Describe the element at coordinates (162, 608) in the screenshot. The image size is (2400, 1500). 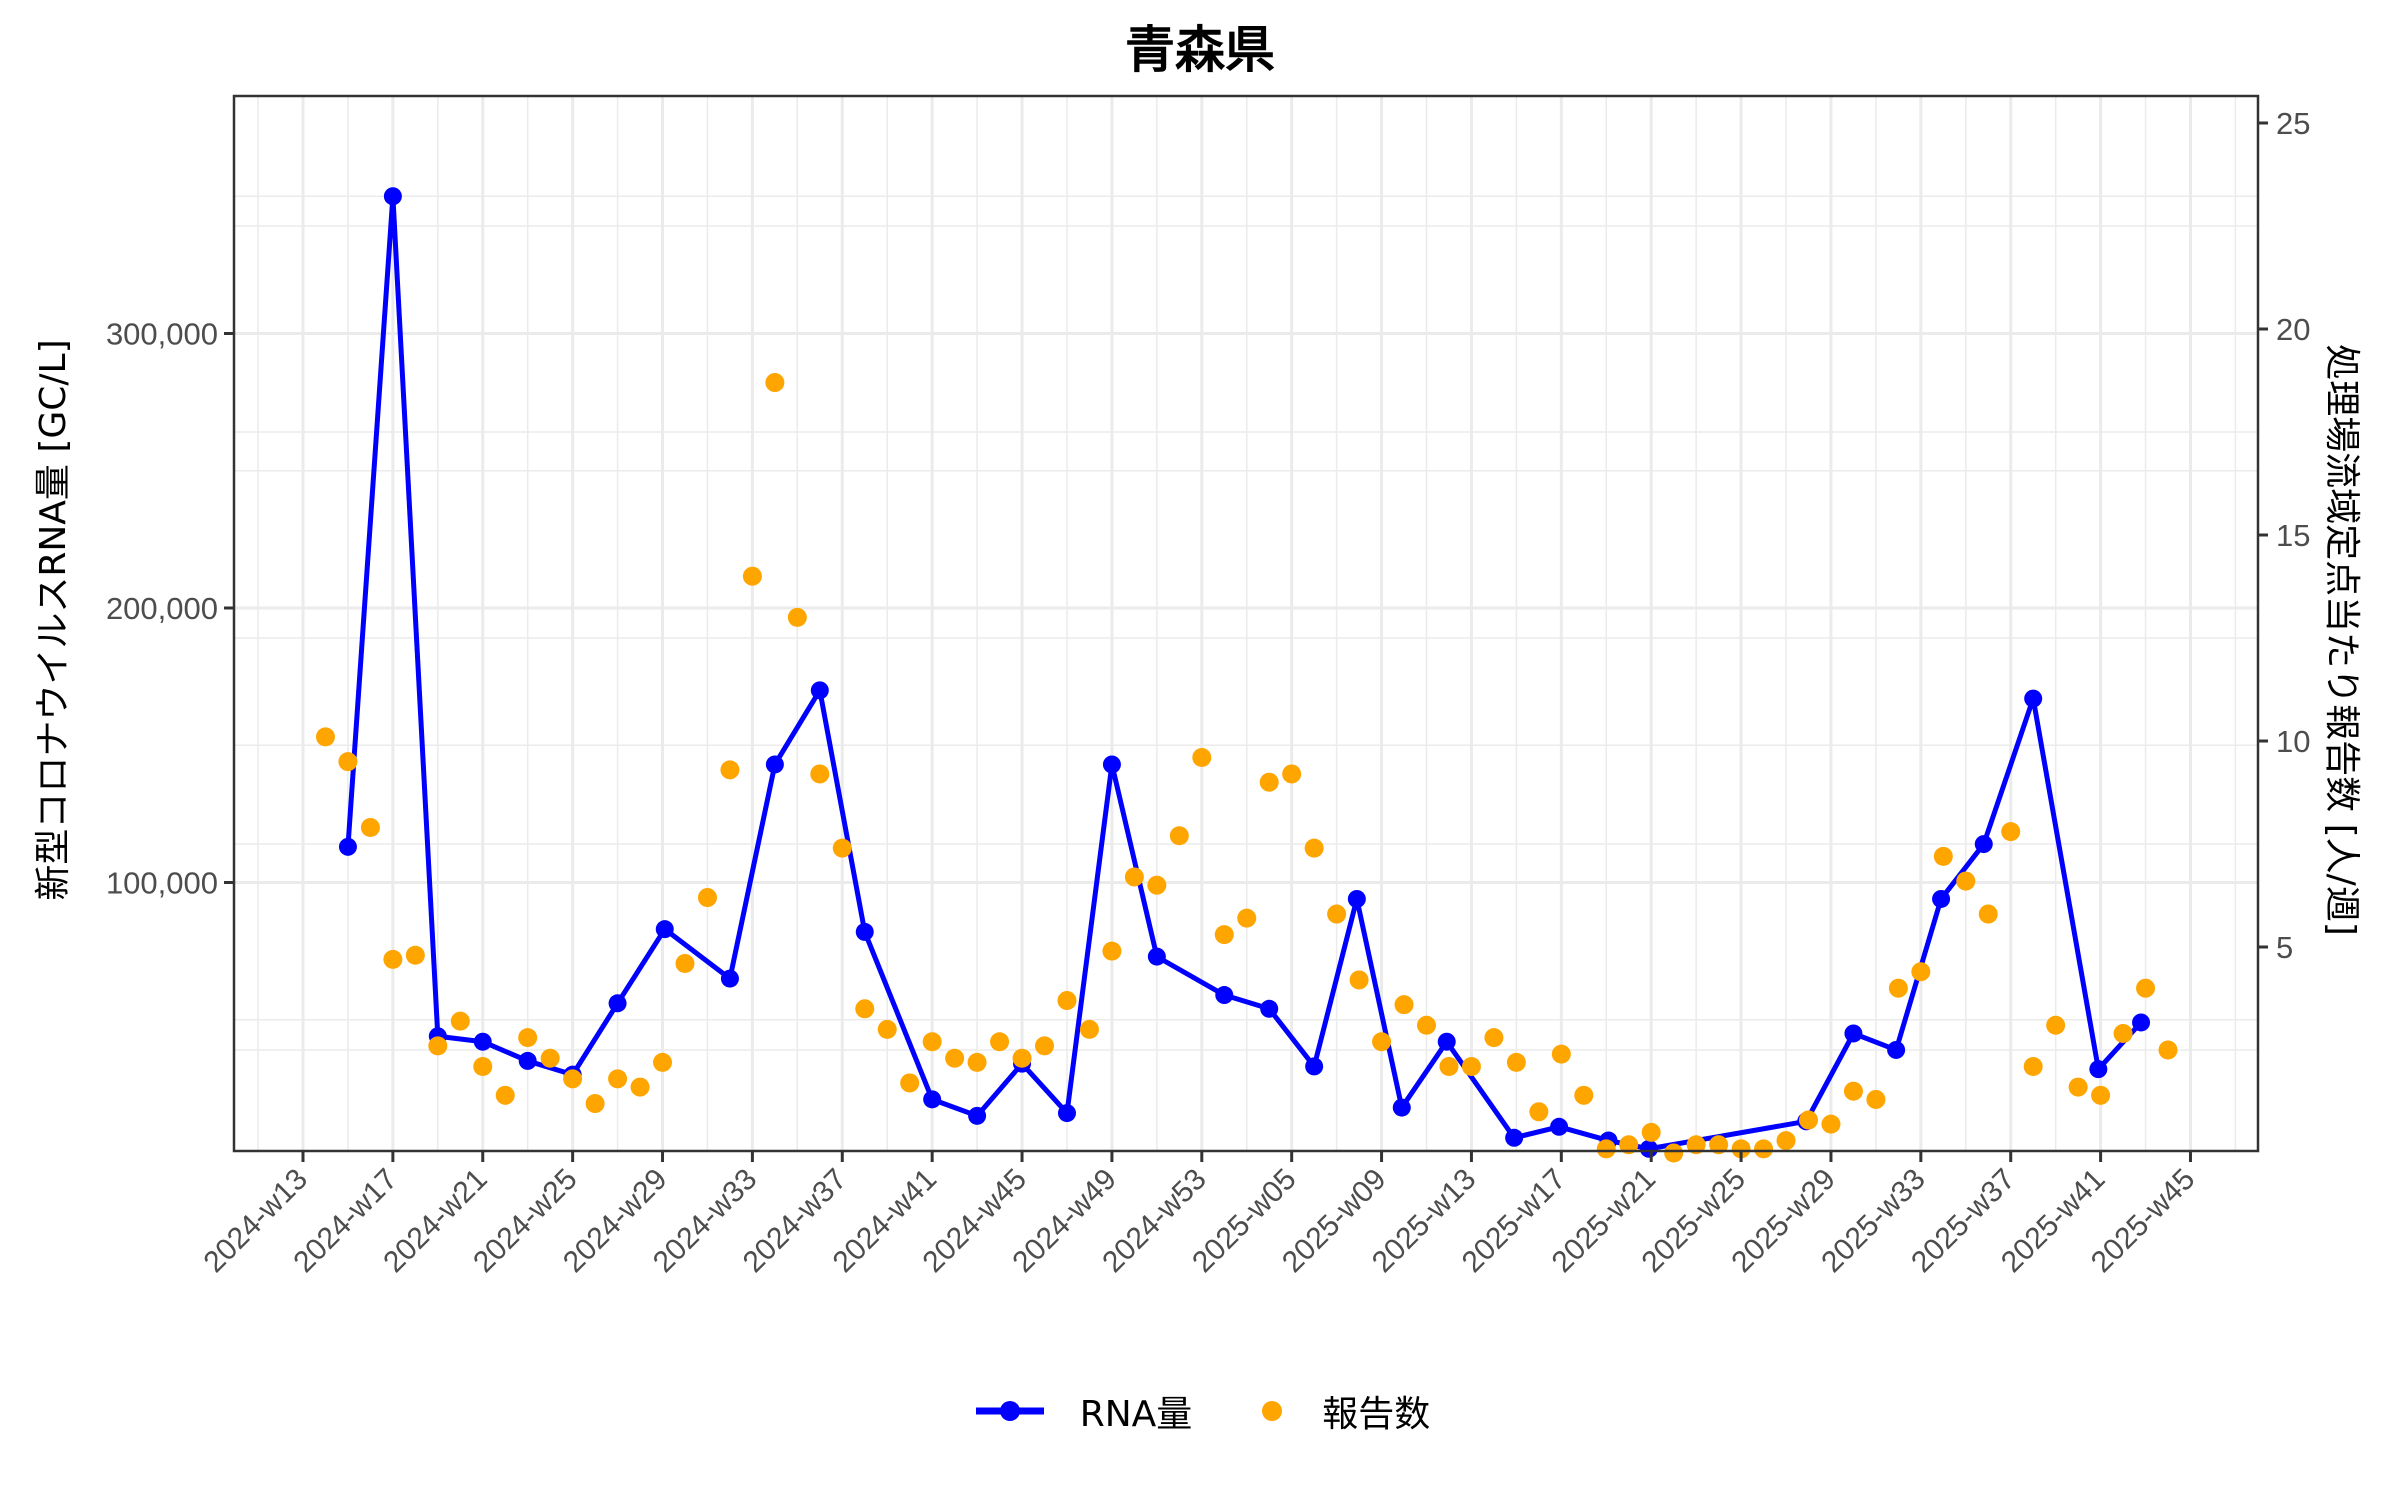
I see `y-left-tick-label: 200,000` at that location.